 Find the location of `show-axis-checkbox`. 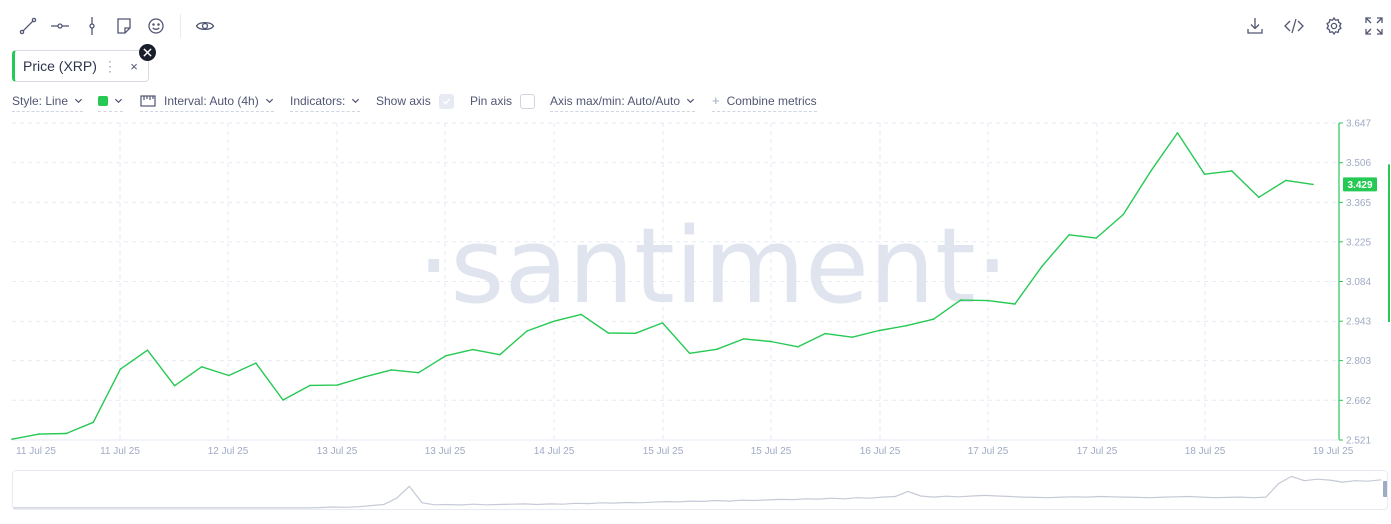

show-axis-checkbox is located at coordinates (446, 101).